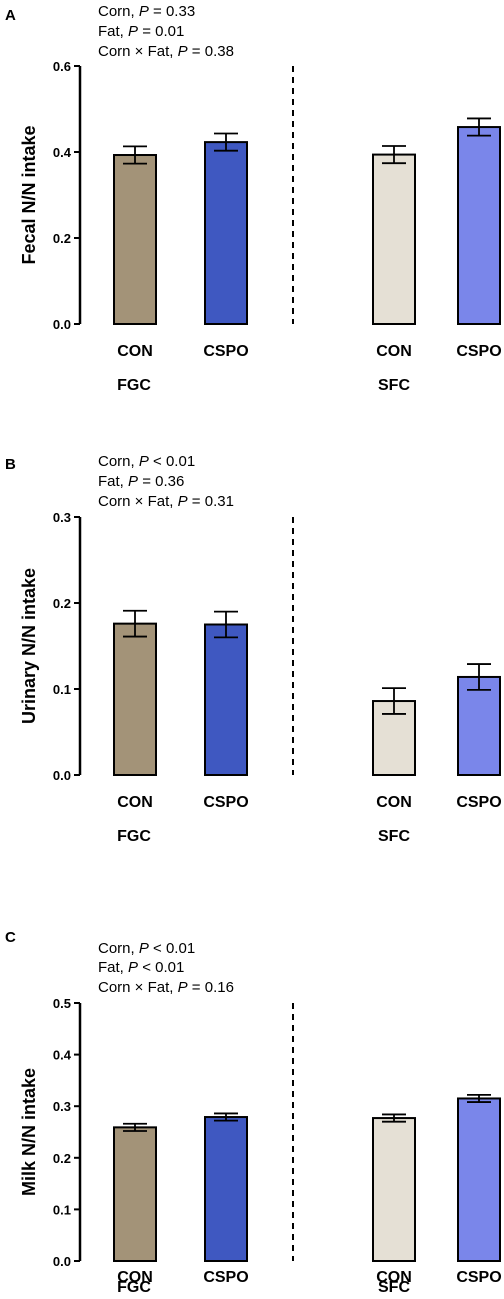 The height and width of the screenshot is (1299, 504). I want to click on stat-line-3: Corn × Fat, P = 0.31, so click(166, 501).